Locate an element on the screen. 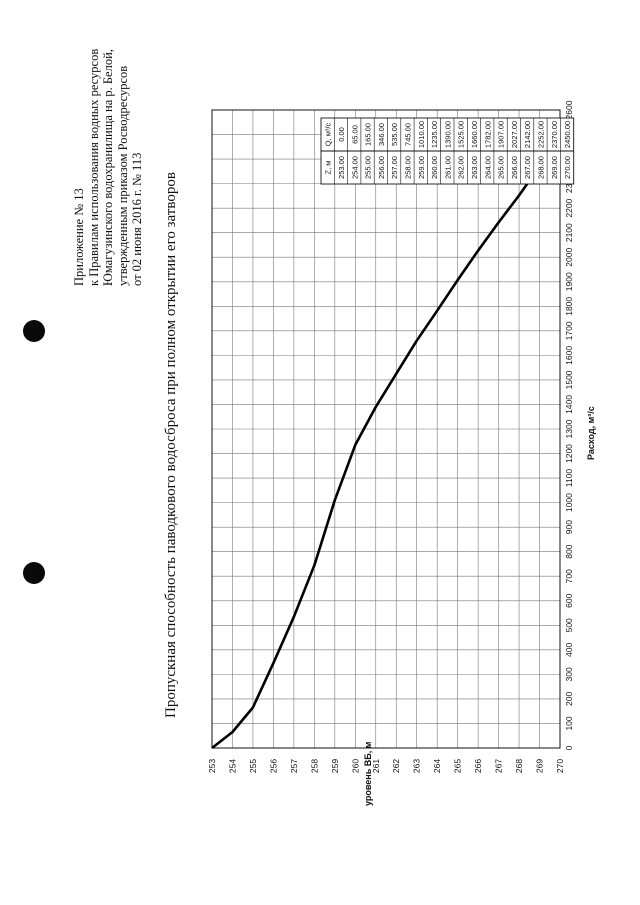 The image size is (640, 905). table-z-cell: 260.00 is located at coordinates (434, 167).